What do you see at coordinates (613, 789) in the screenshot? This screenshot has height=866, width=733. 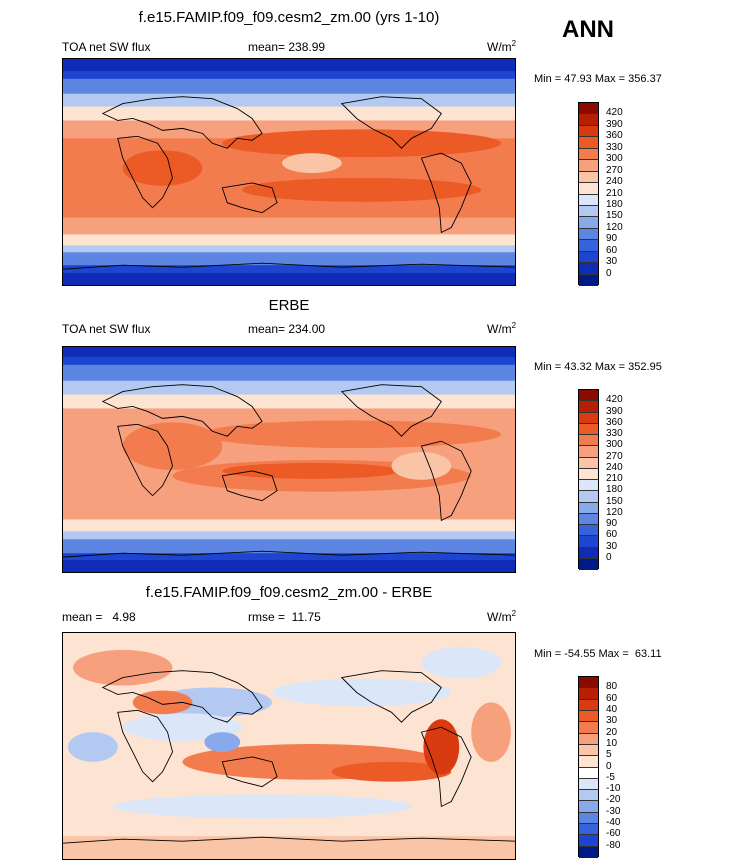 I see `colorbar-tick-label: -10` at bounding box center [613, 789].